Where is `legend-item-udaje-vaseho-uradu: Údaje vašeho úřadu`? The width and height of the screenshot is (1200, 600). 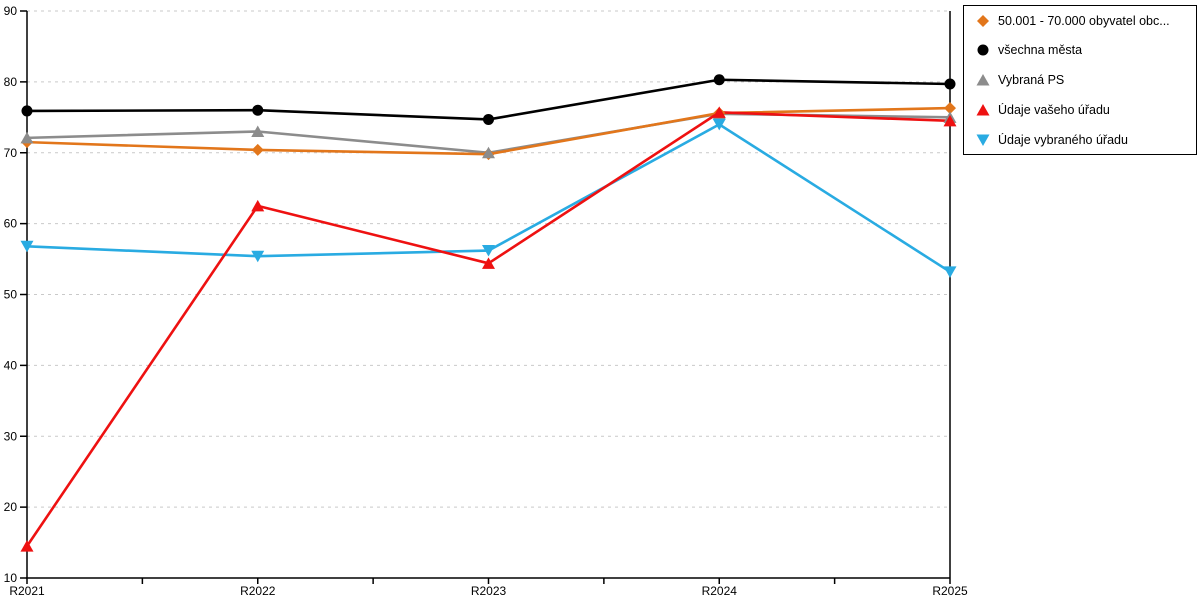
legend-item-udaje-vaseho-uradu: Údaje vašeho úřadu is located at coordinates (1083, 109).